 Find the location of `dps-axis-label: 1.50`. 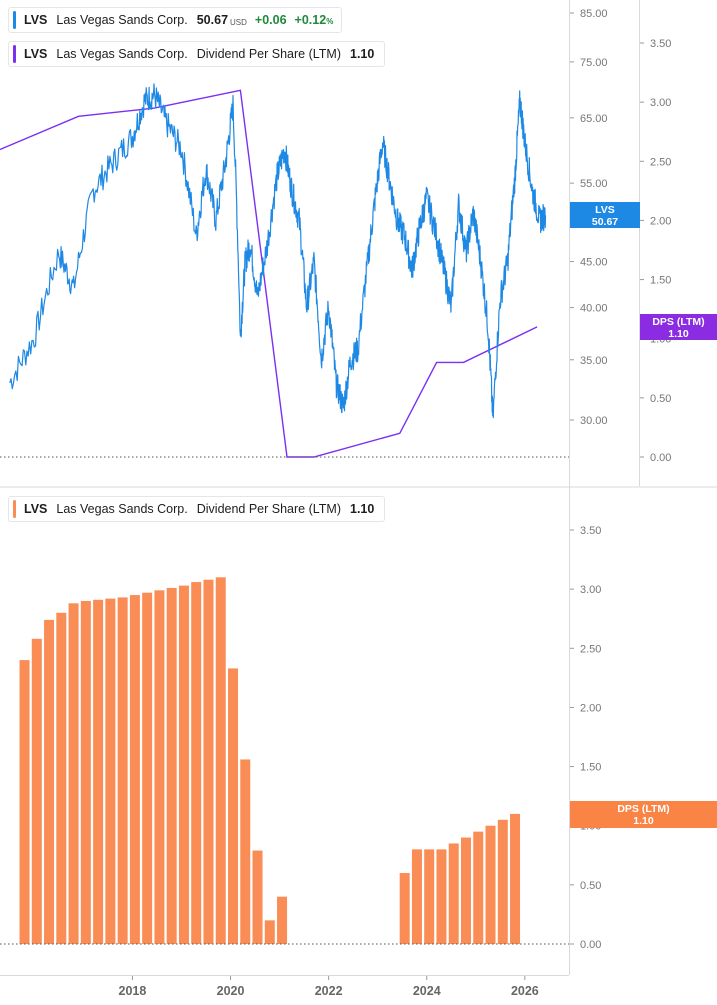

dps-axis-label: 1.50 is located at coordinates (660, 281).